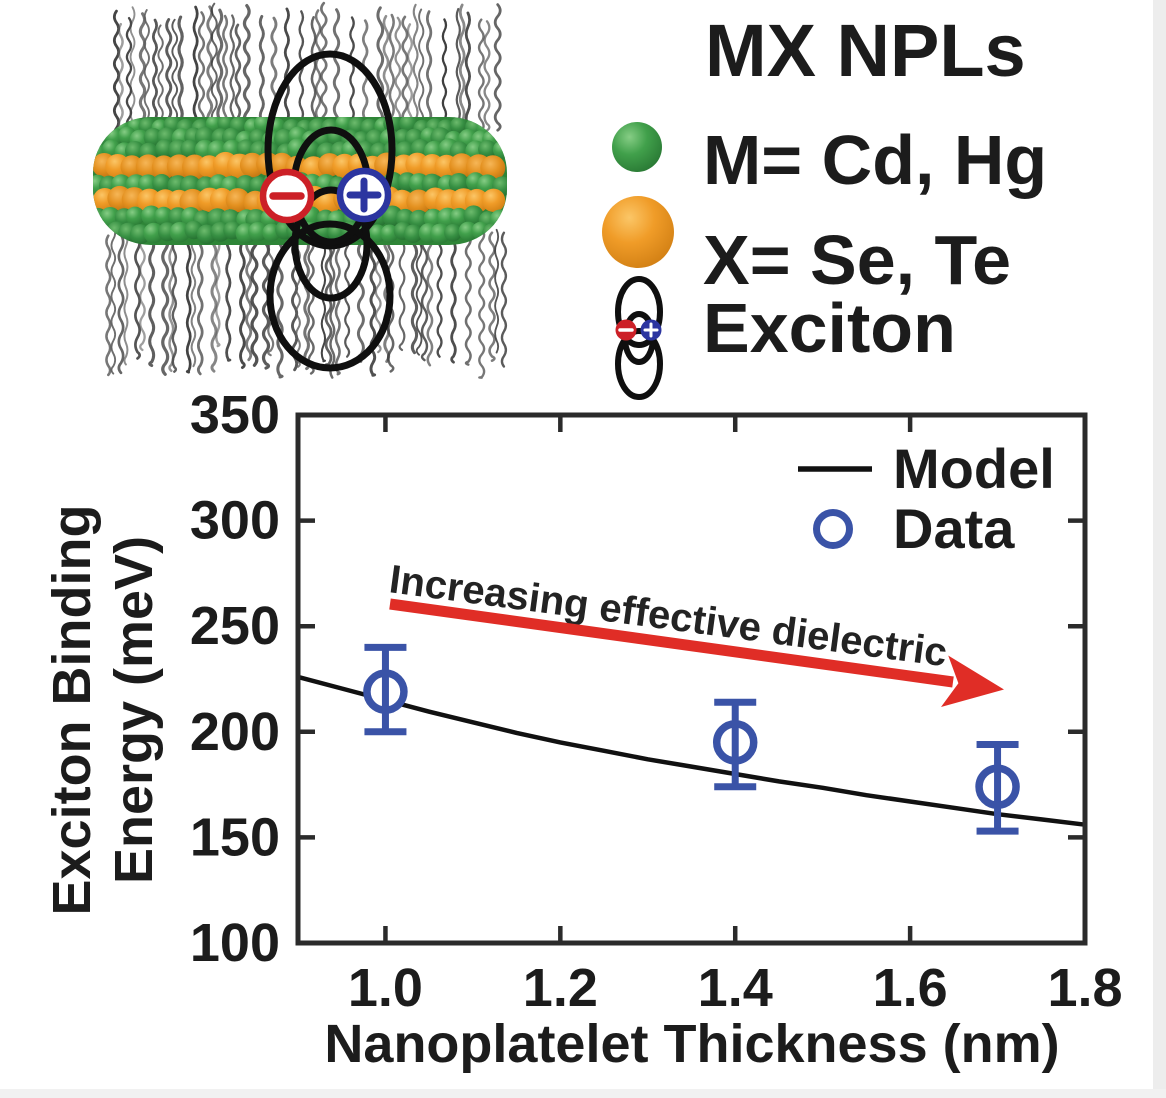 This screenshot has width=1166, height=1098. Describe the element at coordinates (300, 190) in the screenshot. I see `nanoplatelet-illustration` at that location.